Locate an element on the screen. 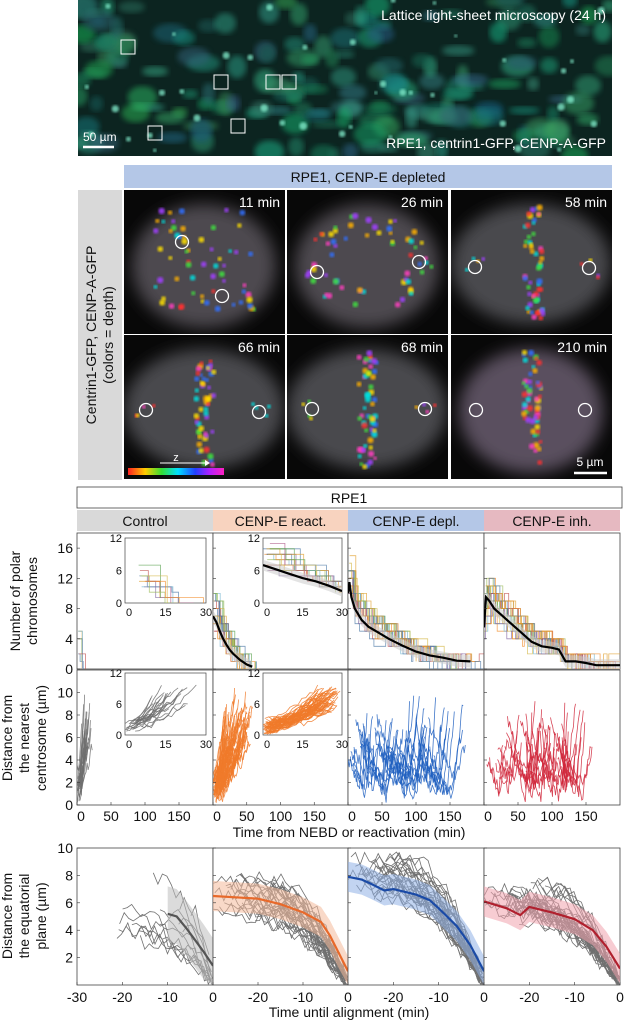 Image resolution: width=626 pixels, height=1024 pixels. error-band is located at coordinates (190, 935).